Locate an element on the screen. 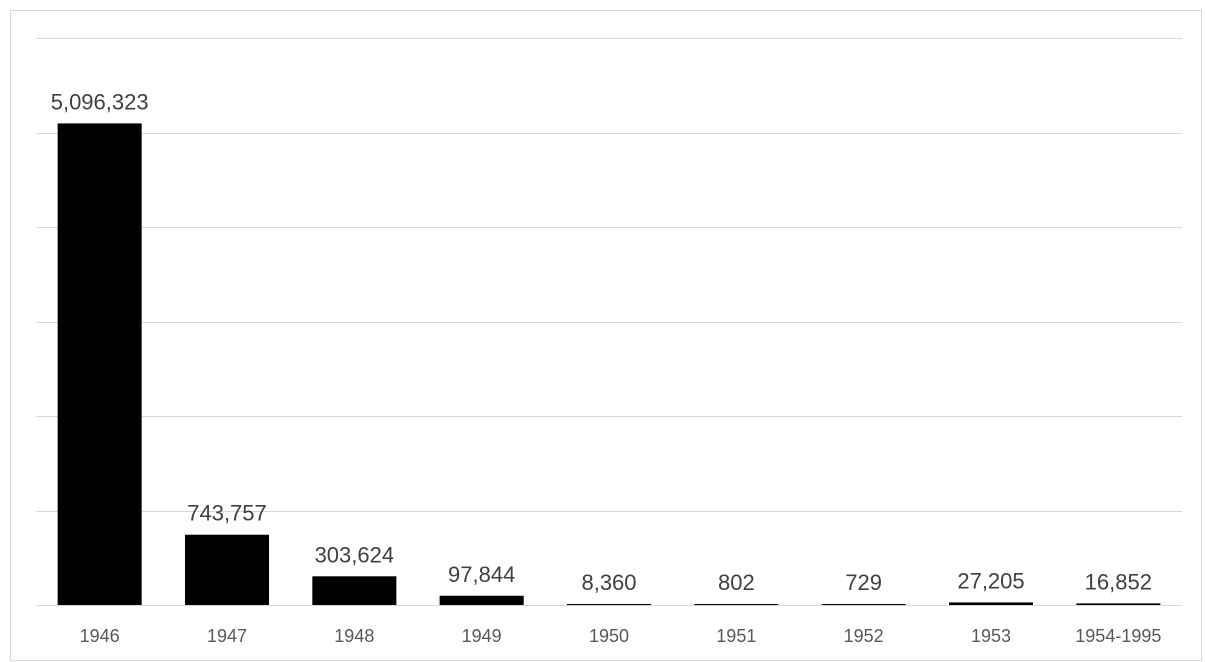  data-label-1948: 303,624 is located at coordinates (355, 554).